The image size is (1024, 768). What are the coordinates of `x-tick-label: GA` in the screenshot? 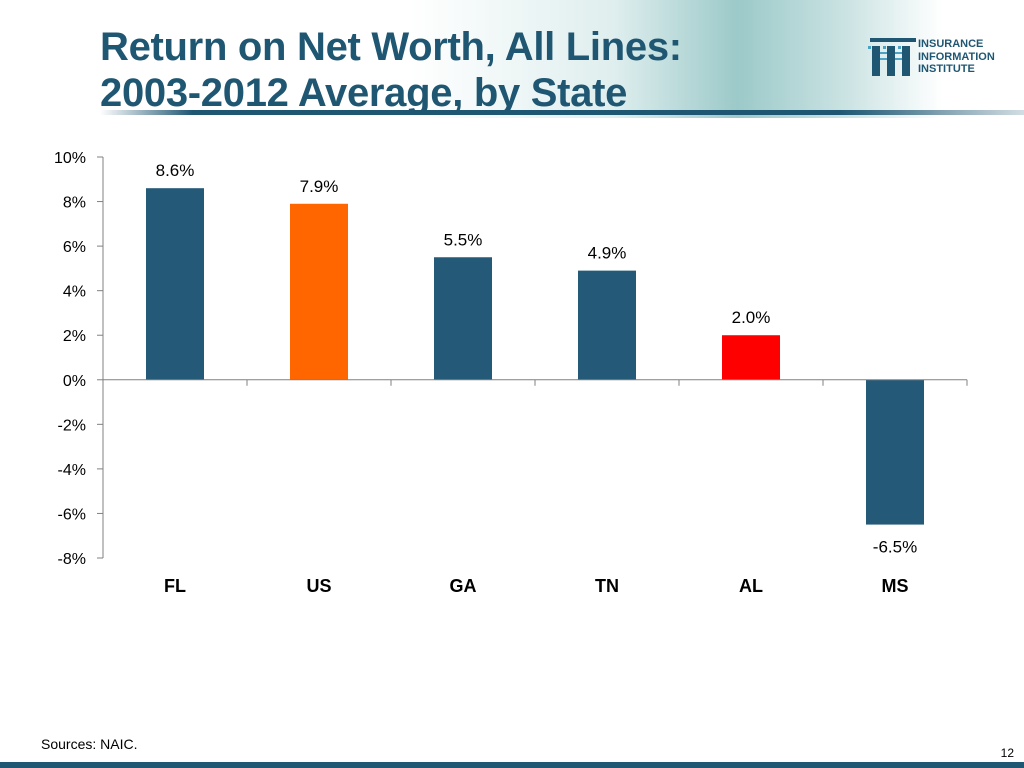 It's located at (463, 586).